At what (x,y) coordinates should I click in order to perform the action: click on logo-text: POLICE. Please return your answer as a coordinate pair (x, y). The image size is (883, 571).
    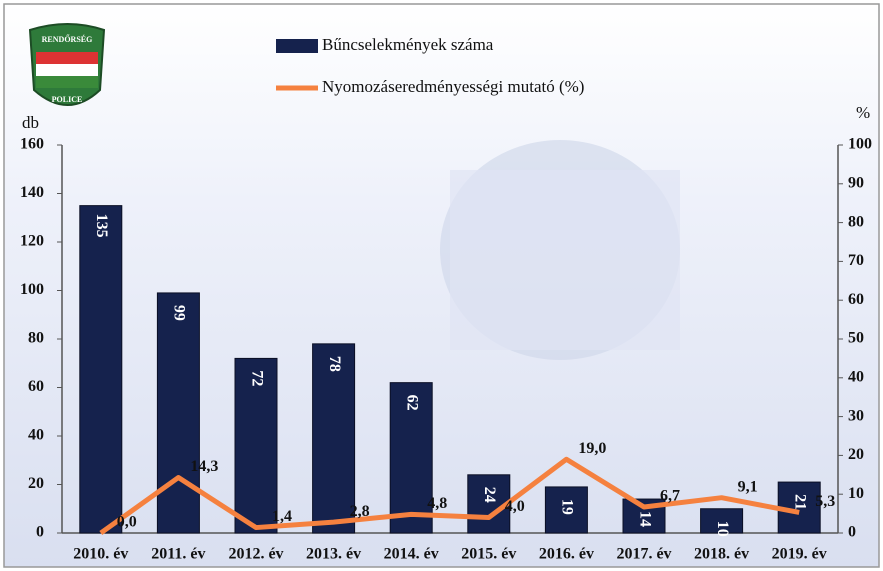
    Looking at the image, I should click on (67, 99).